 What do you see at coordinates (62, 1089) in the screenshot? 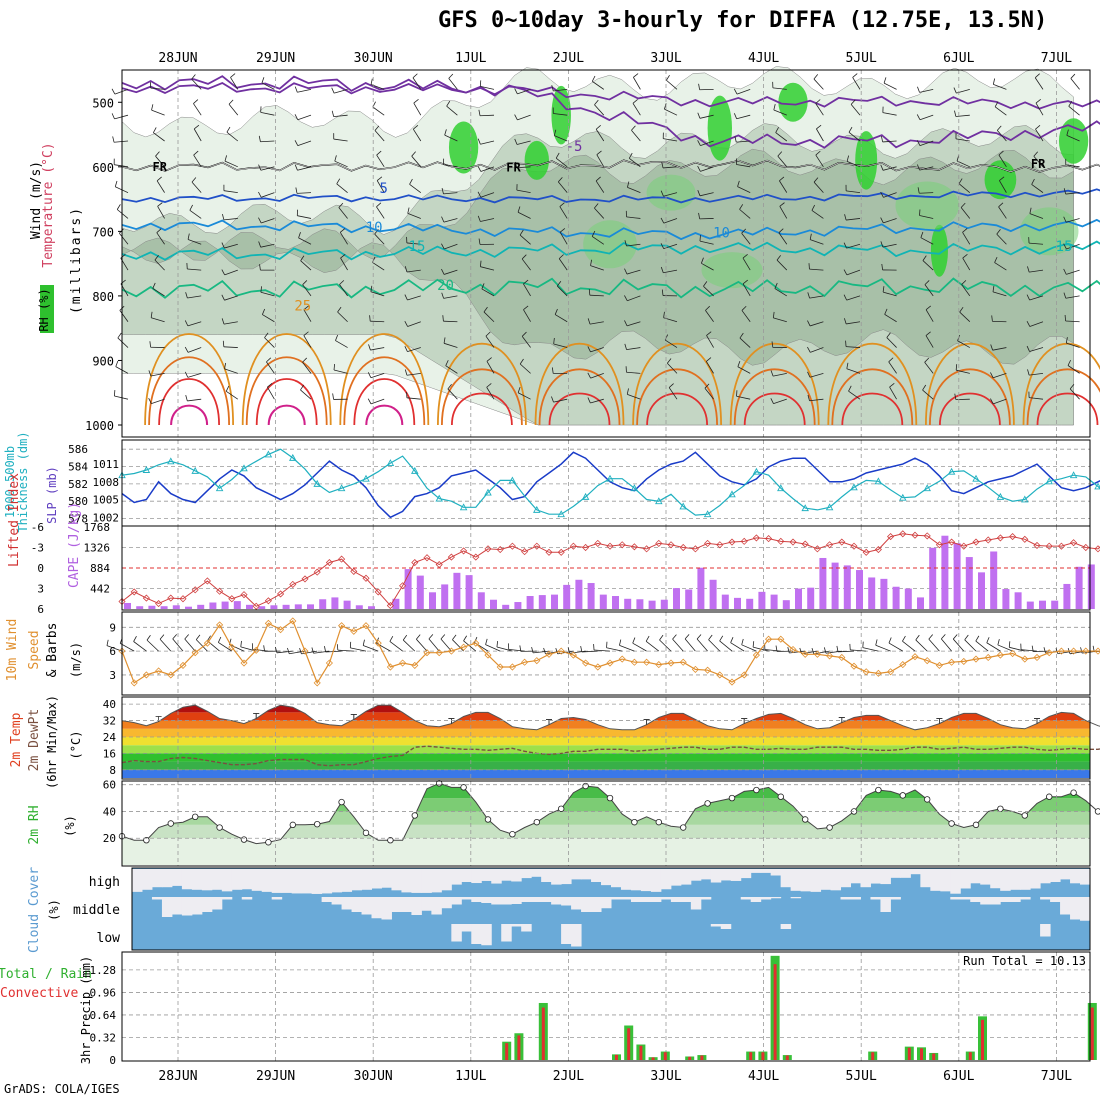
I see `grads-credit: GrADS: COLA/IGES` at bounding box center [62, 1089].